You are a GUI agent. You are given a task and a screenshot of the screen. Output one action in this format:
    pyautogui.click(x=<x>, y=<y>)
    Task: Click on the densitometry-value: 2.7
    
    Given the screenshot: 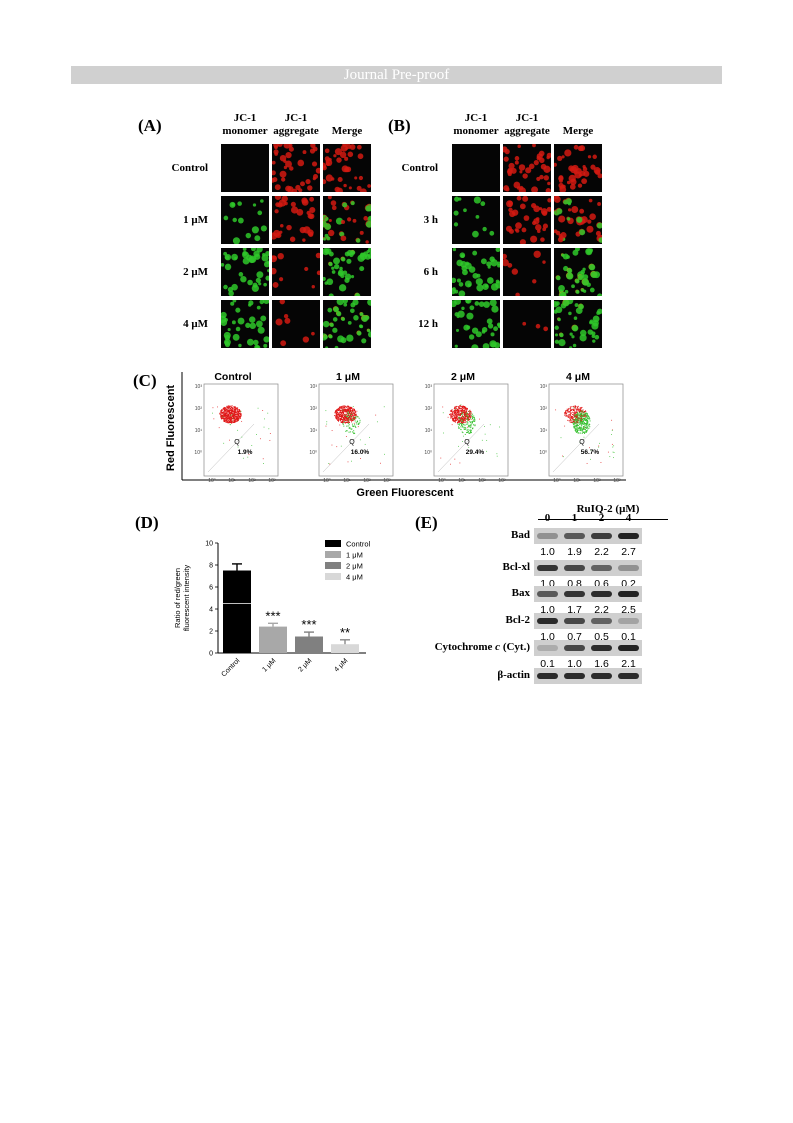 What is the action you would take?
    pyautogui.click(x=628, y=552)
    